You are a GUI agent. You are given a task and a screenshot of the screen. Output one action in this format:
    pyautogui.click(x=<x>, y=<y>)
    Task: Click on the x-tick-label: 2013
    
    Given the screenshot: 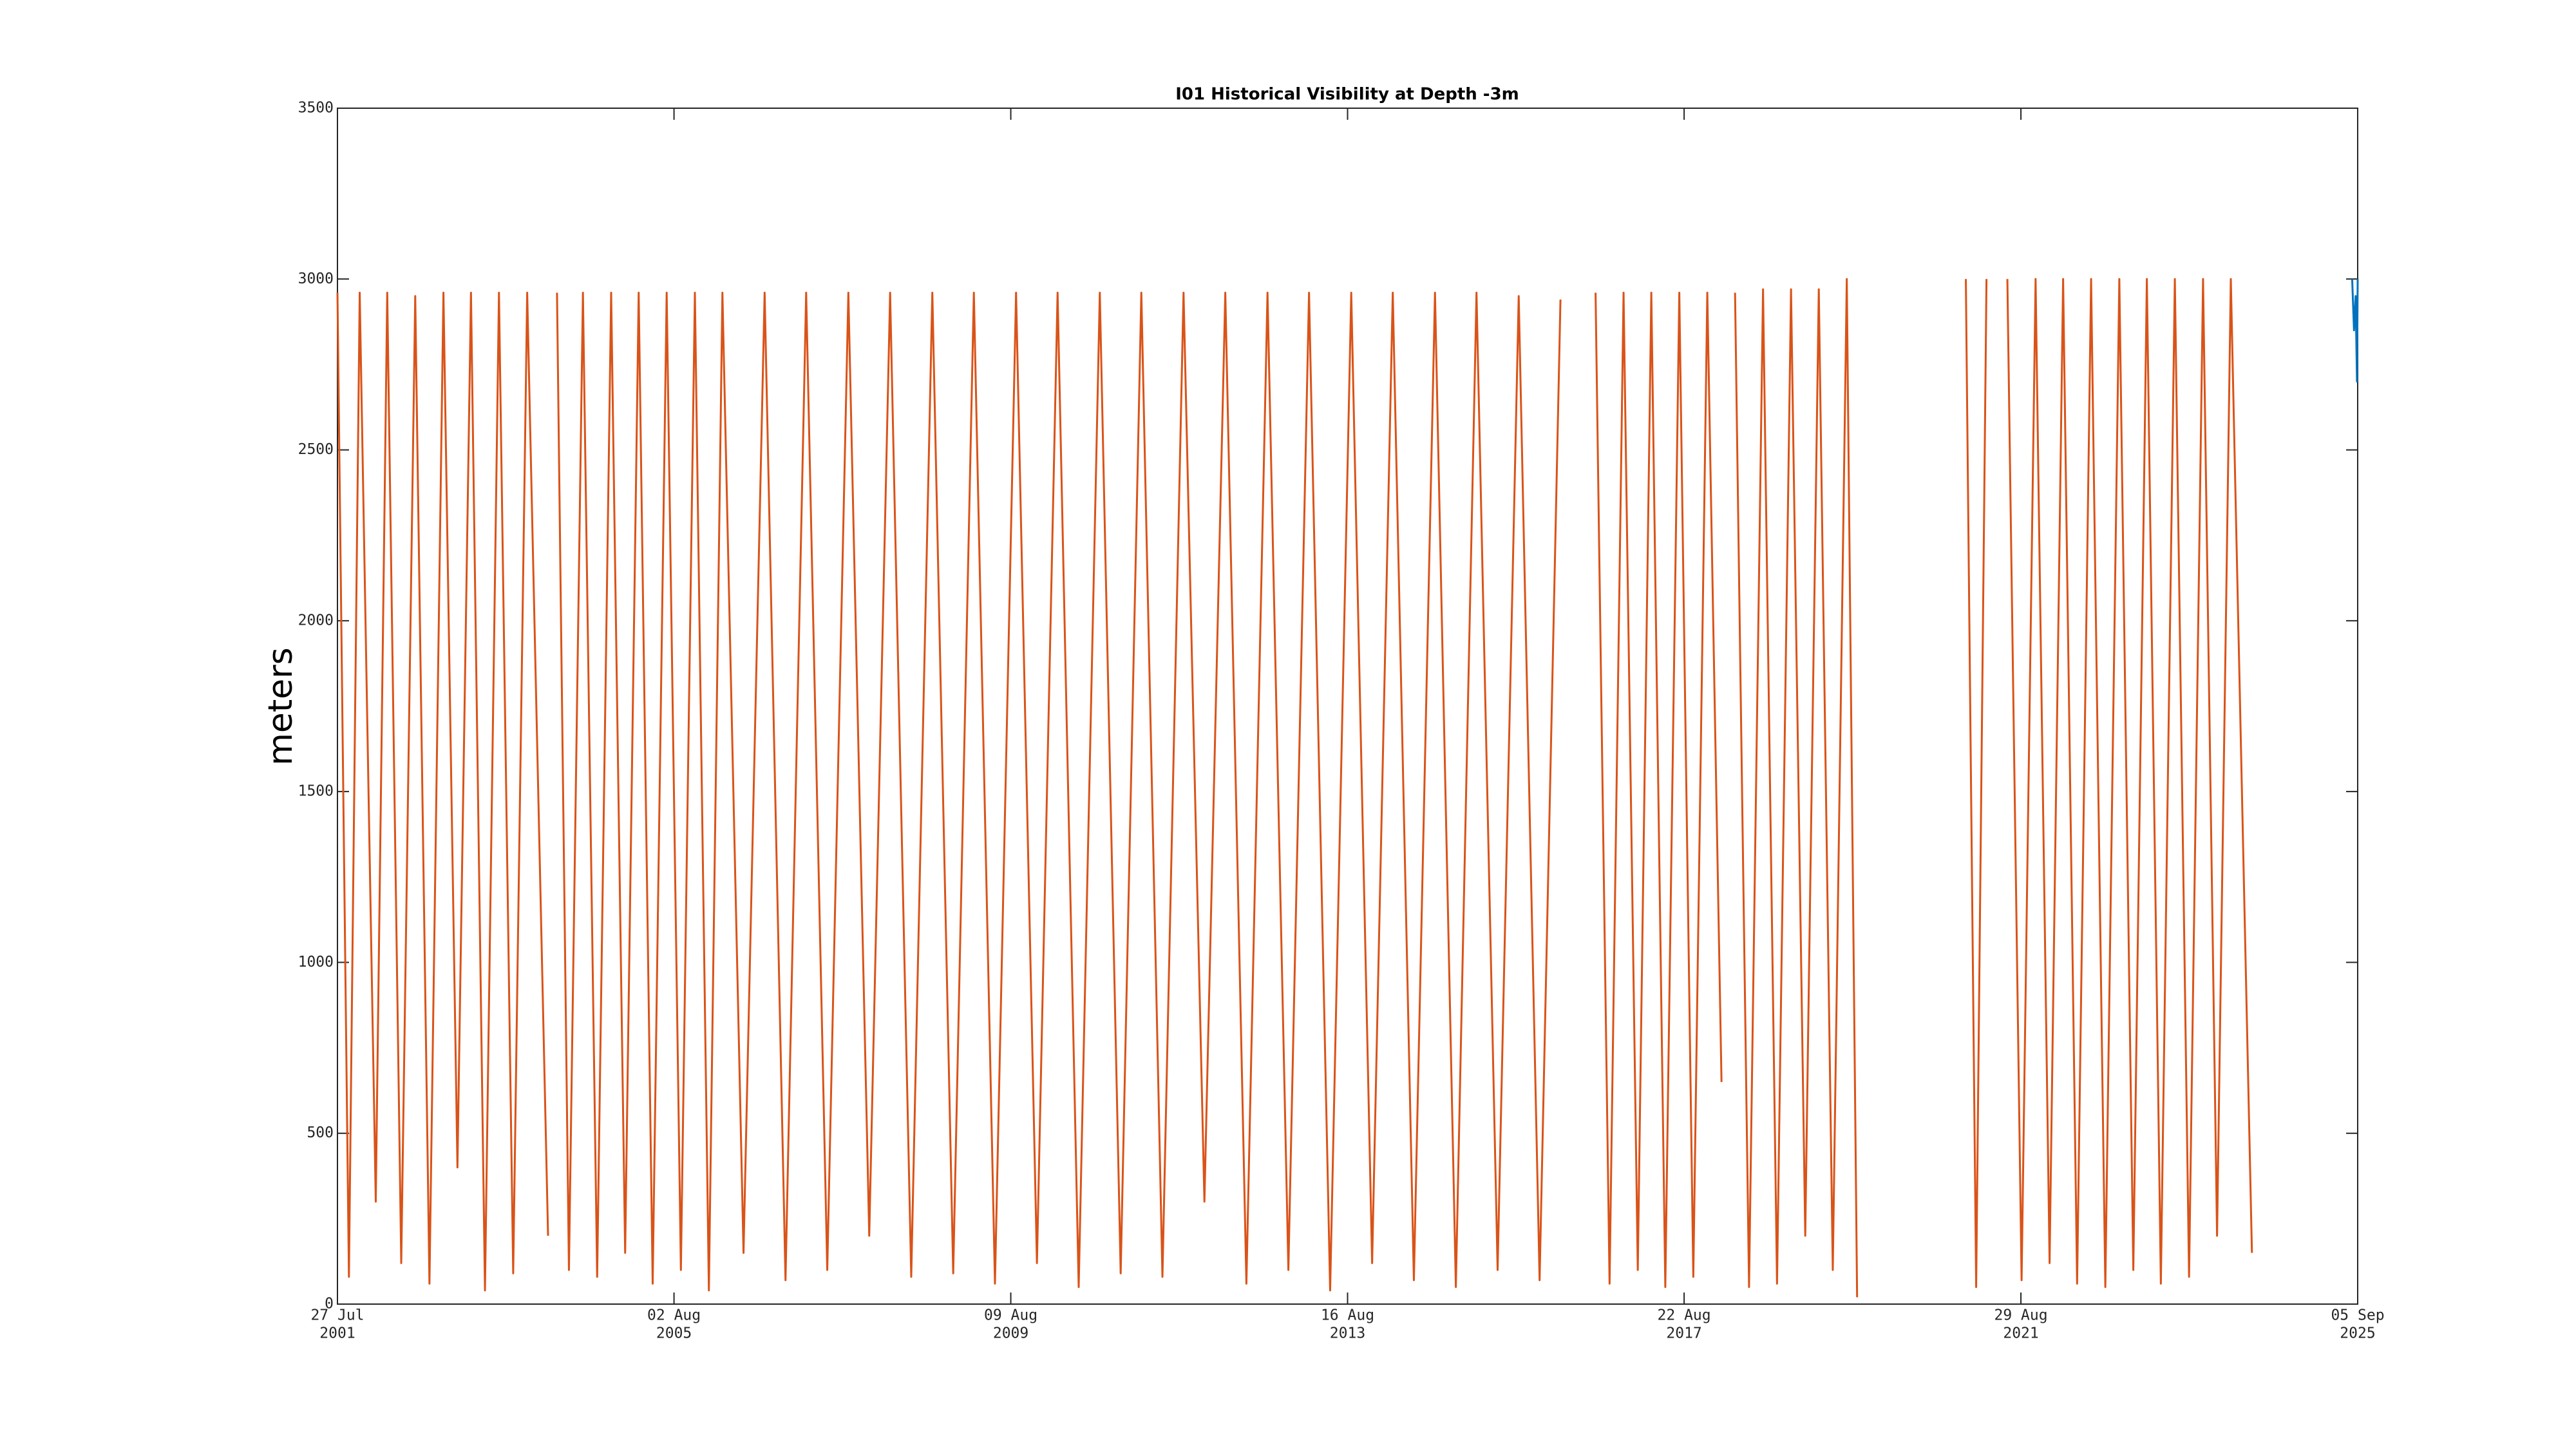 What is the action you would take?
    pyautogui.click(x=1347, y=1333)
    